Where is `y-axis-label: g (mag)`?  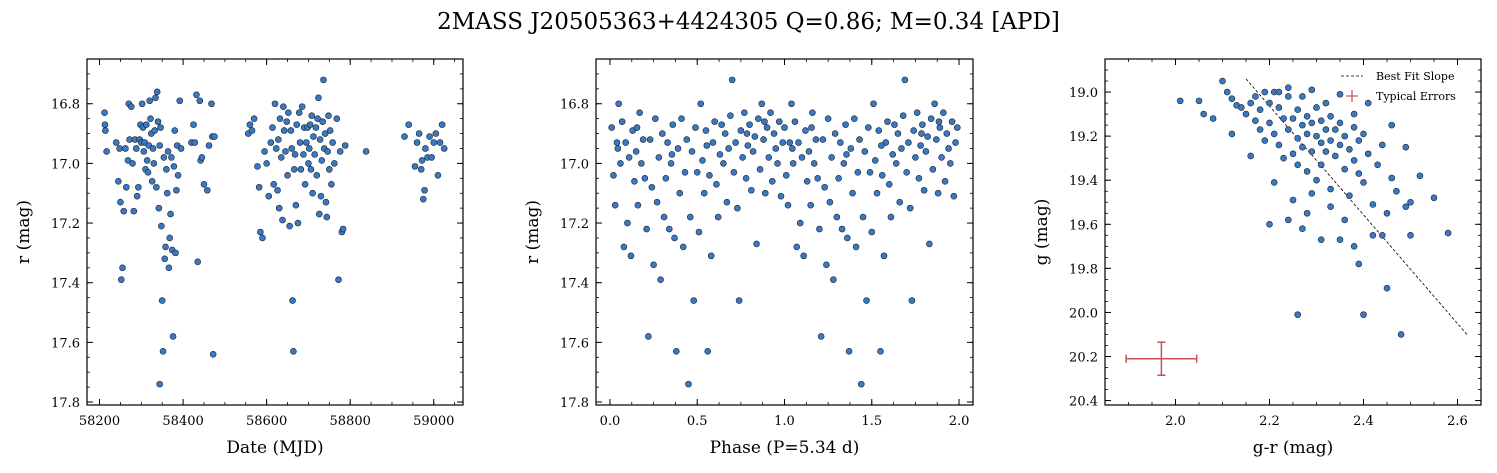 y-axis-label: g (mag) is located at coordinates (1042, 232).